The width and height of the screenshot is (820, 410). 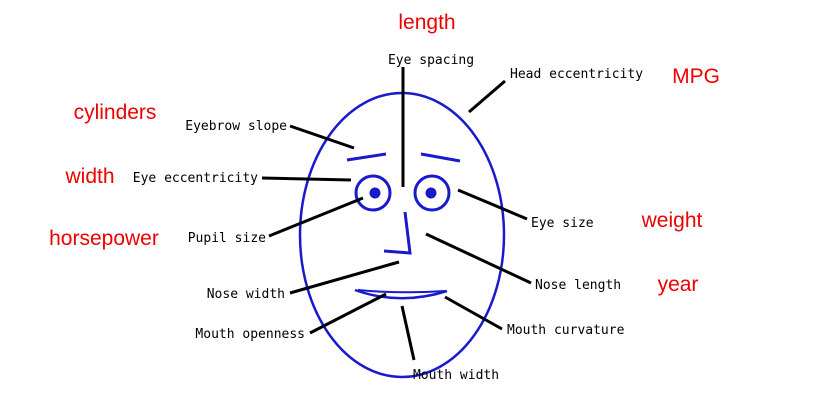 What do you see at coordinates (431, 60) in the screenshot?
I see `label-eye-spacing: Eye spacing` at bounding box center [431, 60].